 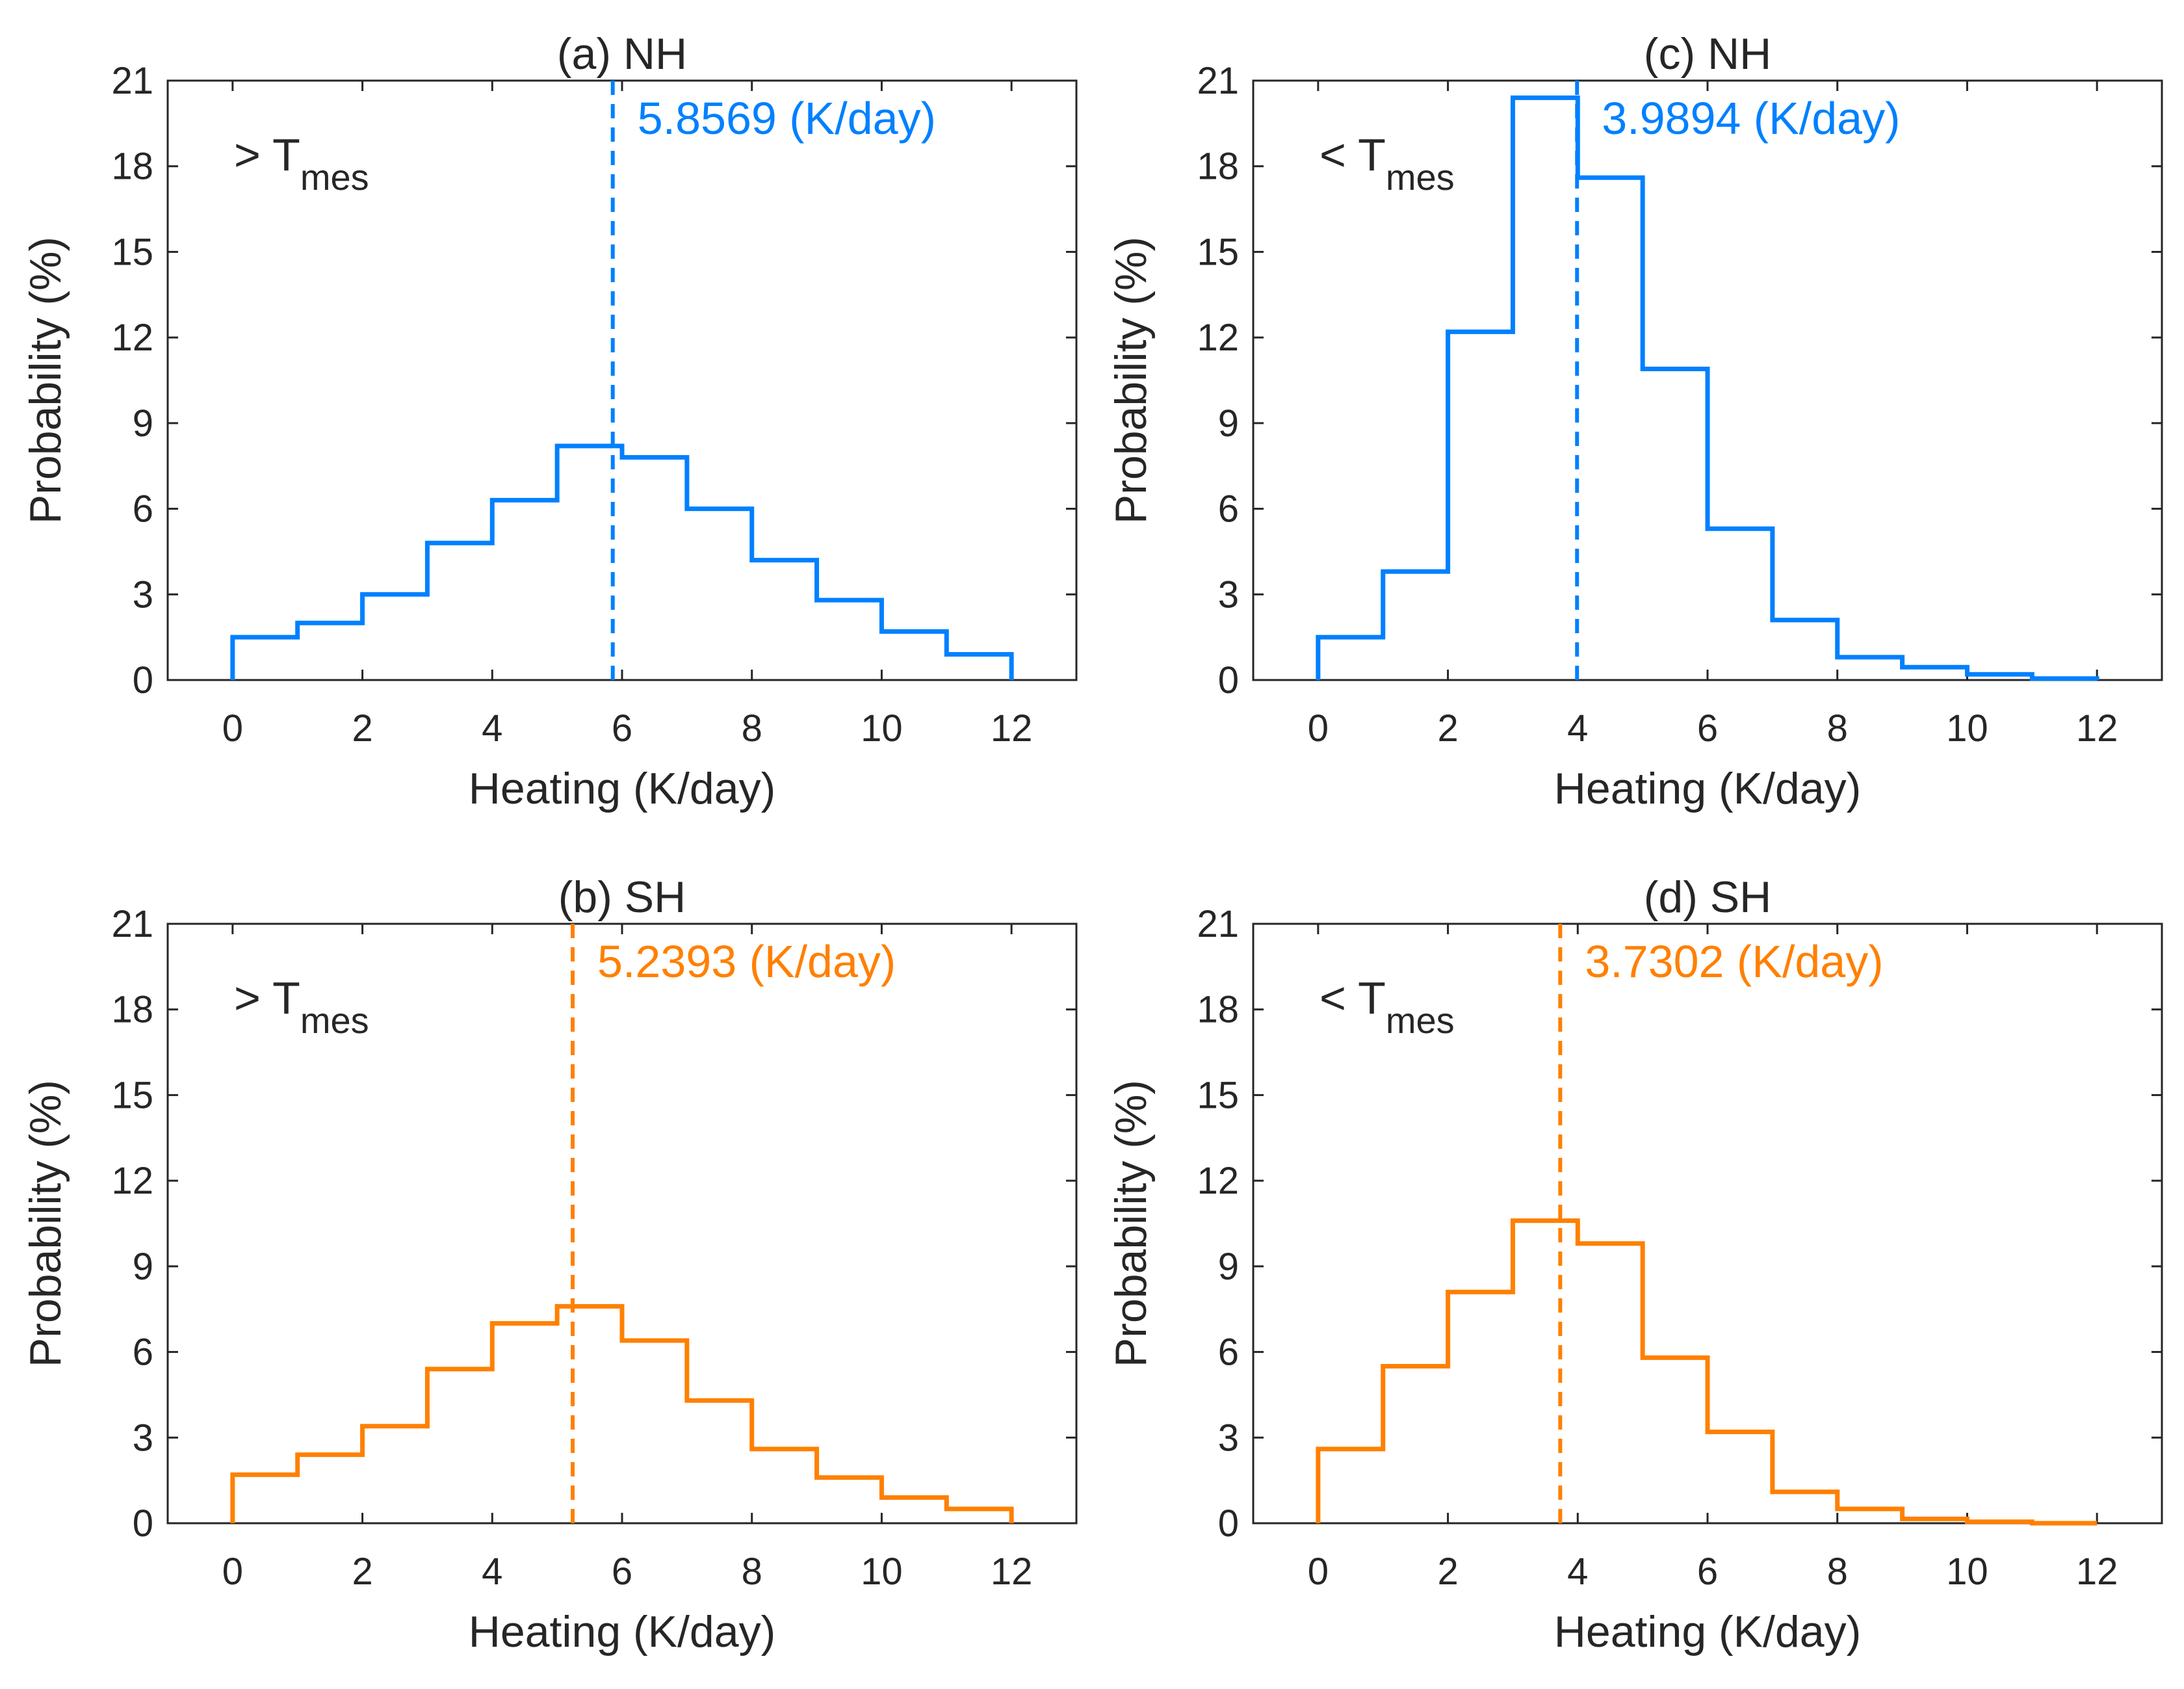 I want to click on x-tick-label: 6, so click(x=622, y=1572).